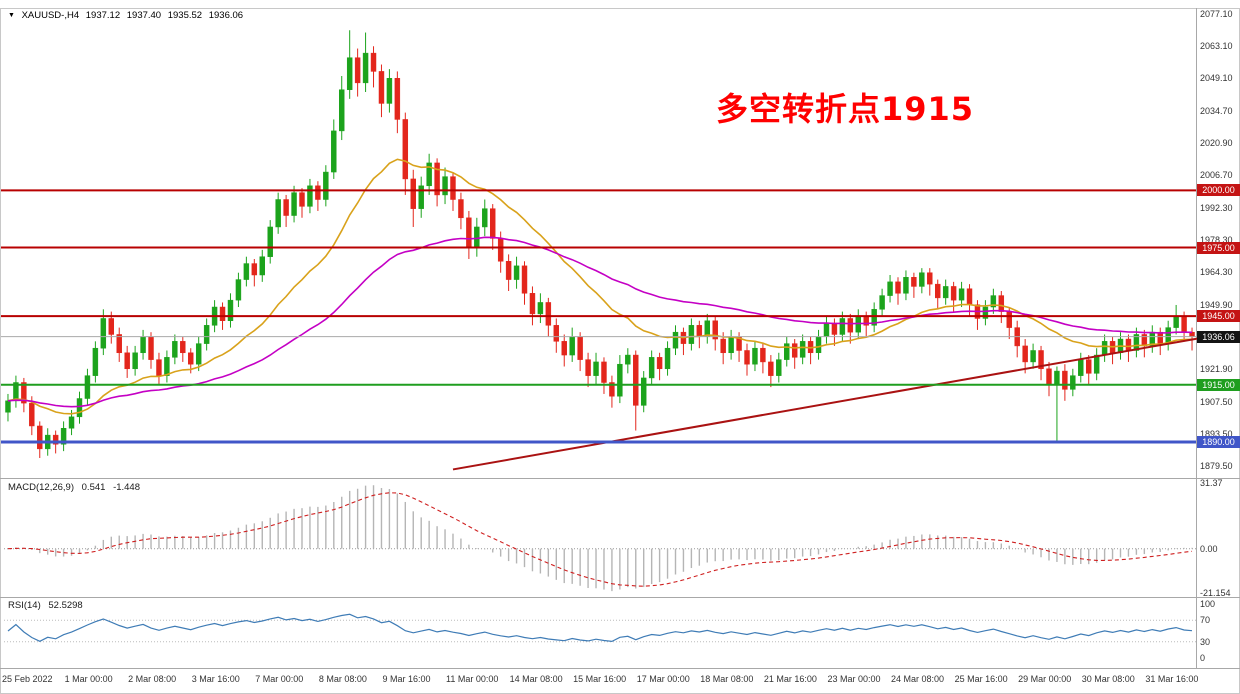  I want to click on ohlc-high: 1937.40, so click(144, 15).